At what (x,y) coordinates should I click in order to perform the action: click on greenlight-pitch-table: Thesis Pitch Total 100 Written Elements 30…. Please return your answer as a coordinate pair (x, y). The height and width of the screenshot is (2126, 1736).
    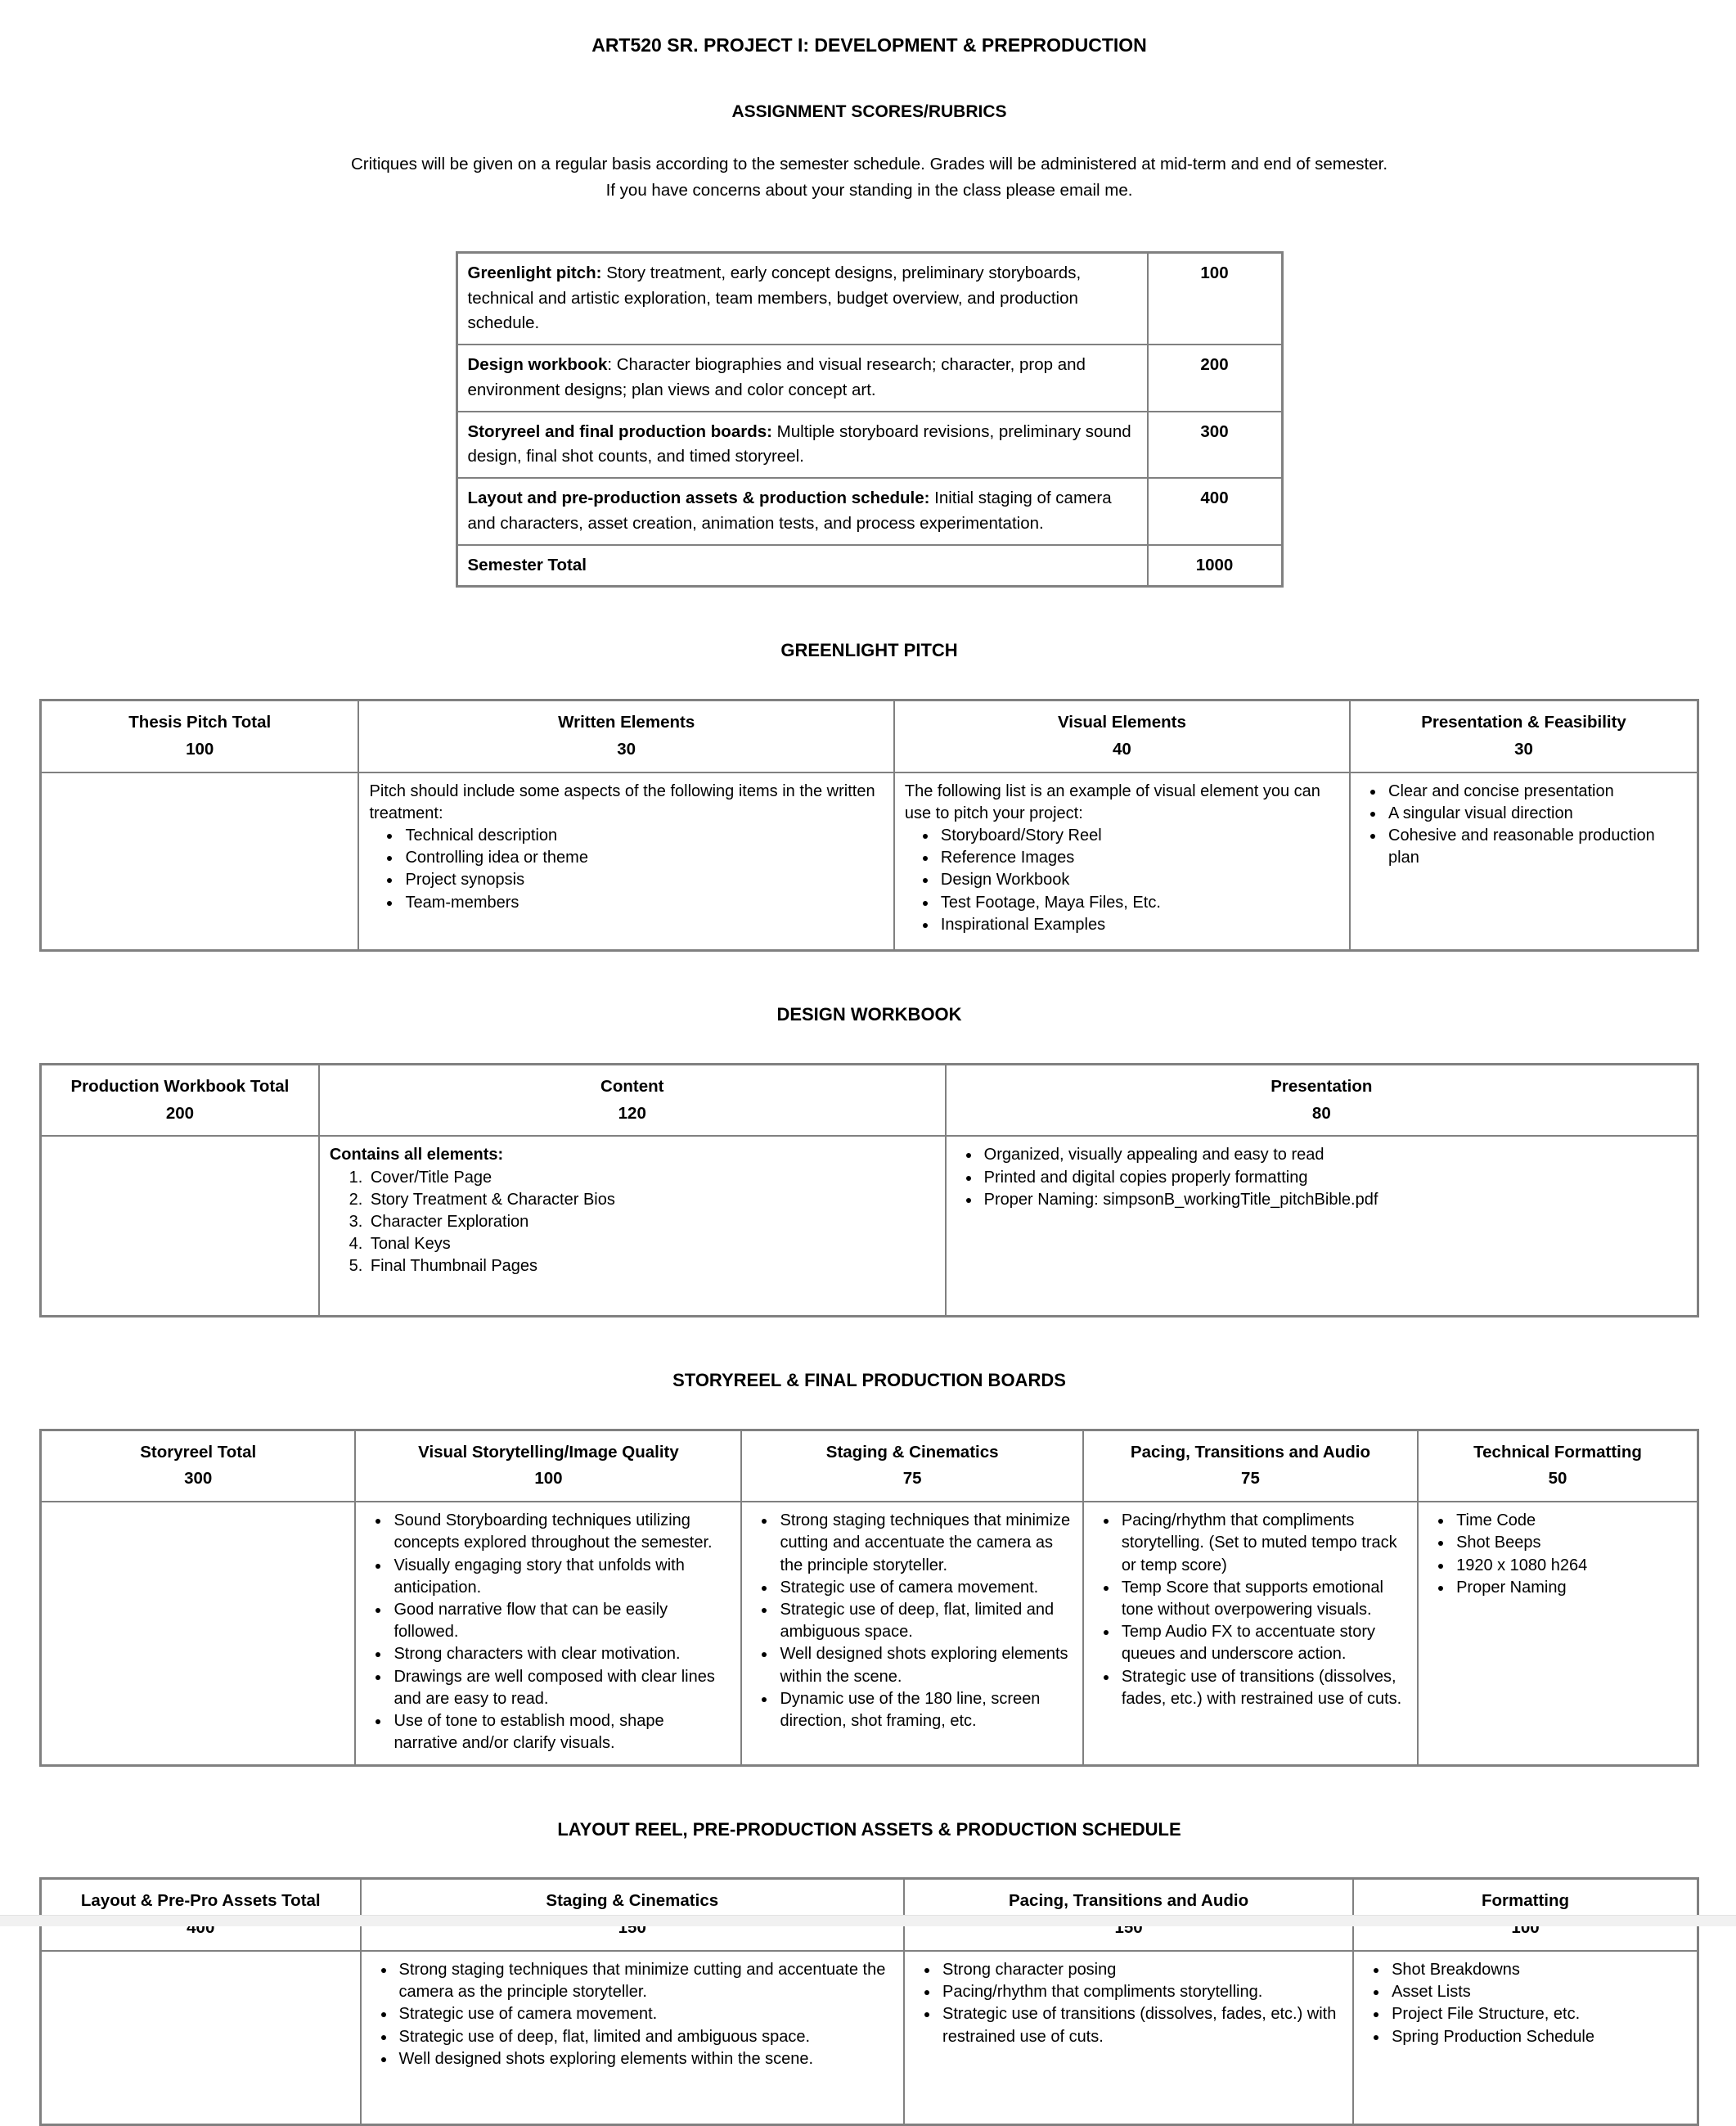
    Looking at the image, I should click on (869, 826).